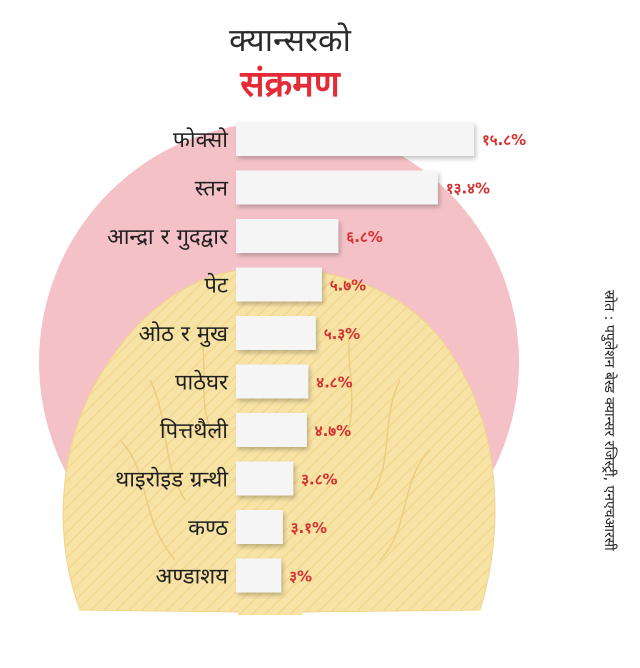 Image resolution: width=640 pixels, height=668 pixels. I want to click on value-label: १५.८%, so click(504, 140).